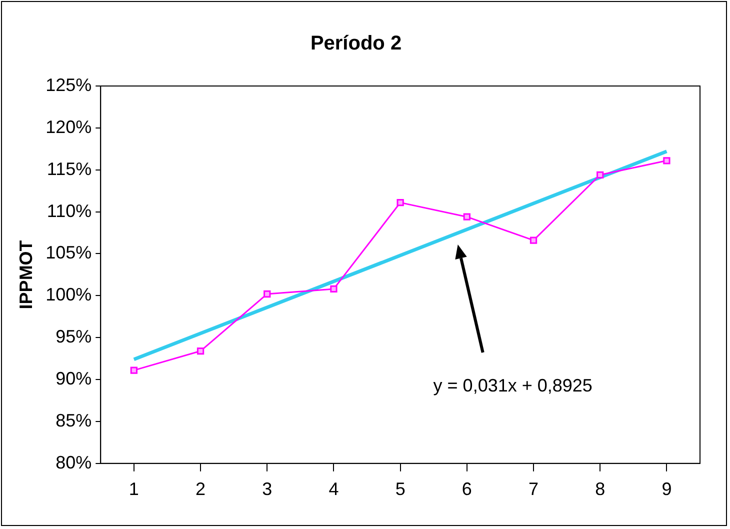 This screenshot has width=730, height=529. What do you see at coordinates (69, 252) in the screenshot?
I see `y-tick-label: 105%` at bounding box center [69, 252].